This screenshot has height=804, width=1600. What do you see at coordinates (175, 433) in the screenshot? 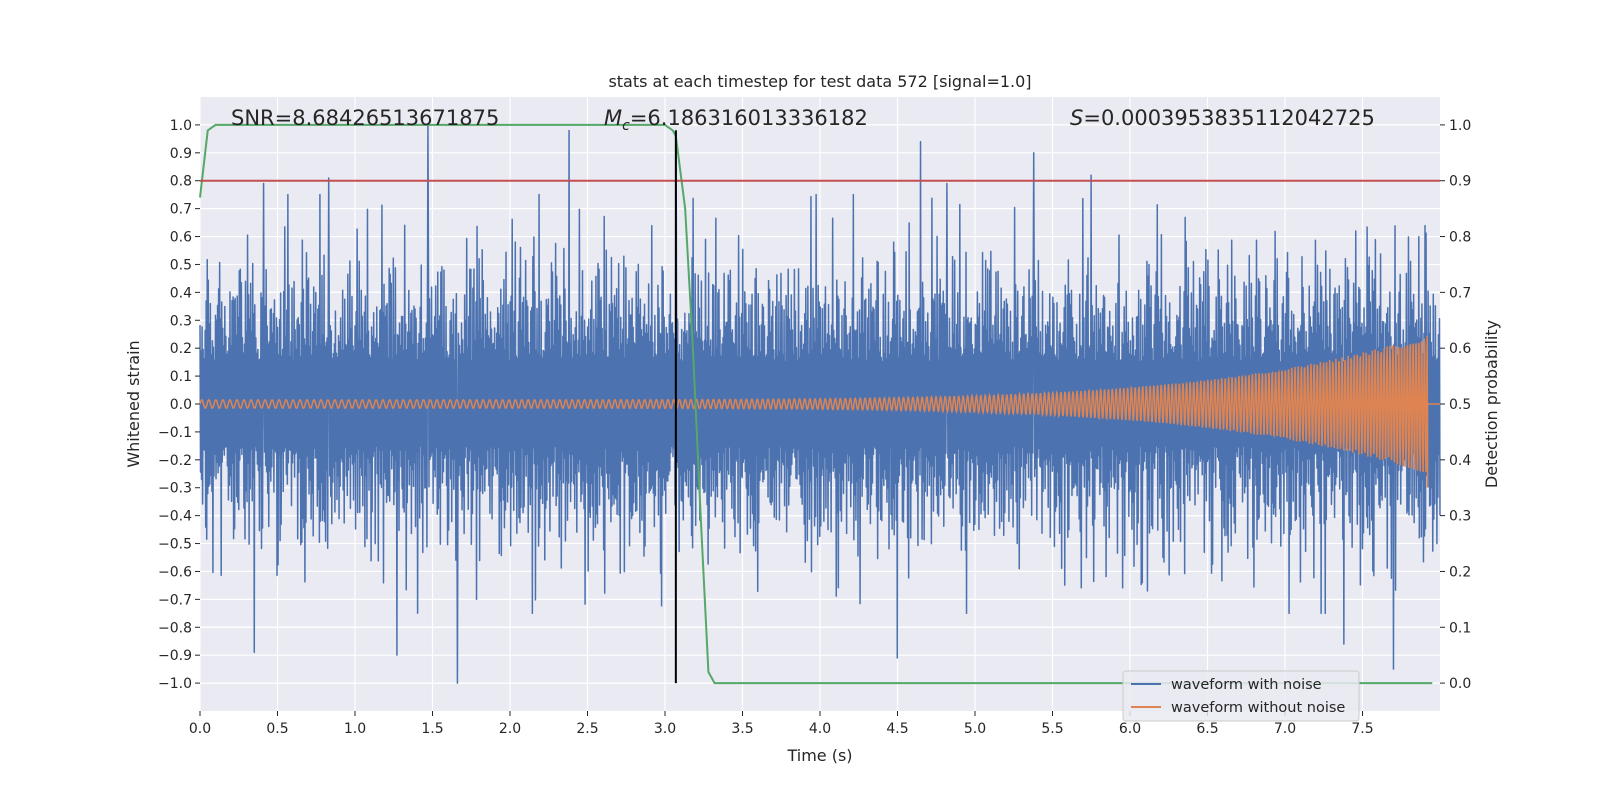
I see `left-tick-label: −0.1` at bounding box center [175, 433].